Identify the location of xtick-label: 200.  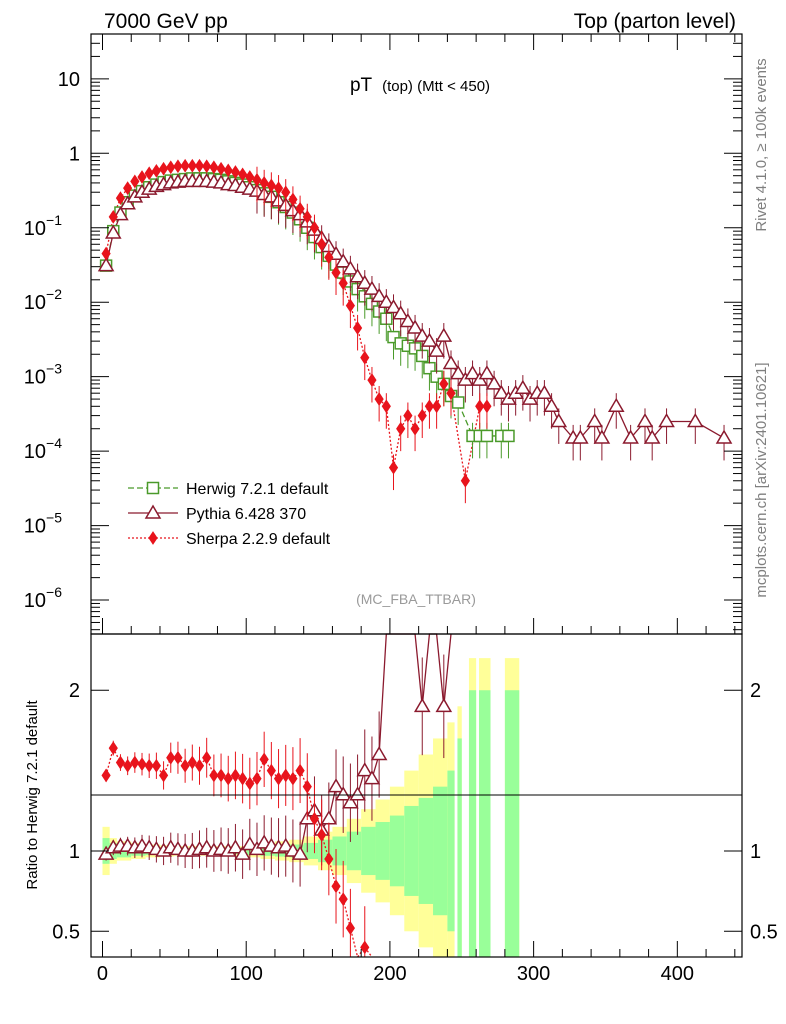
(389, 974).